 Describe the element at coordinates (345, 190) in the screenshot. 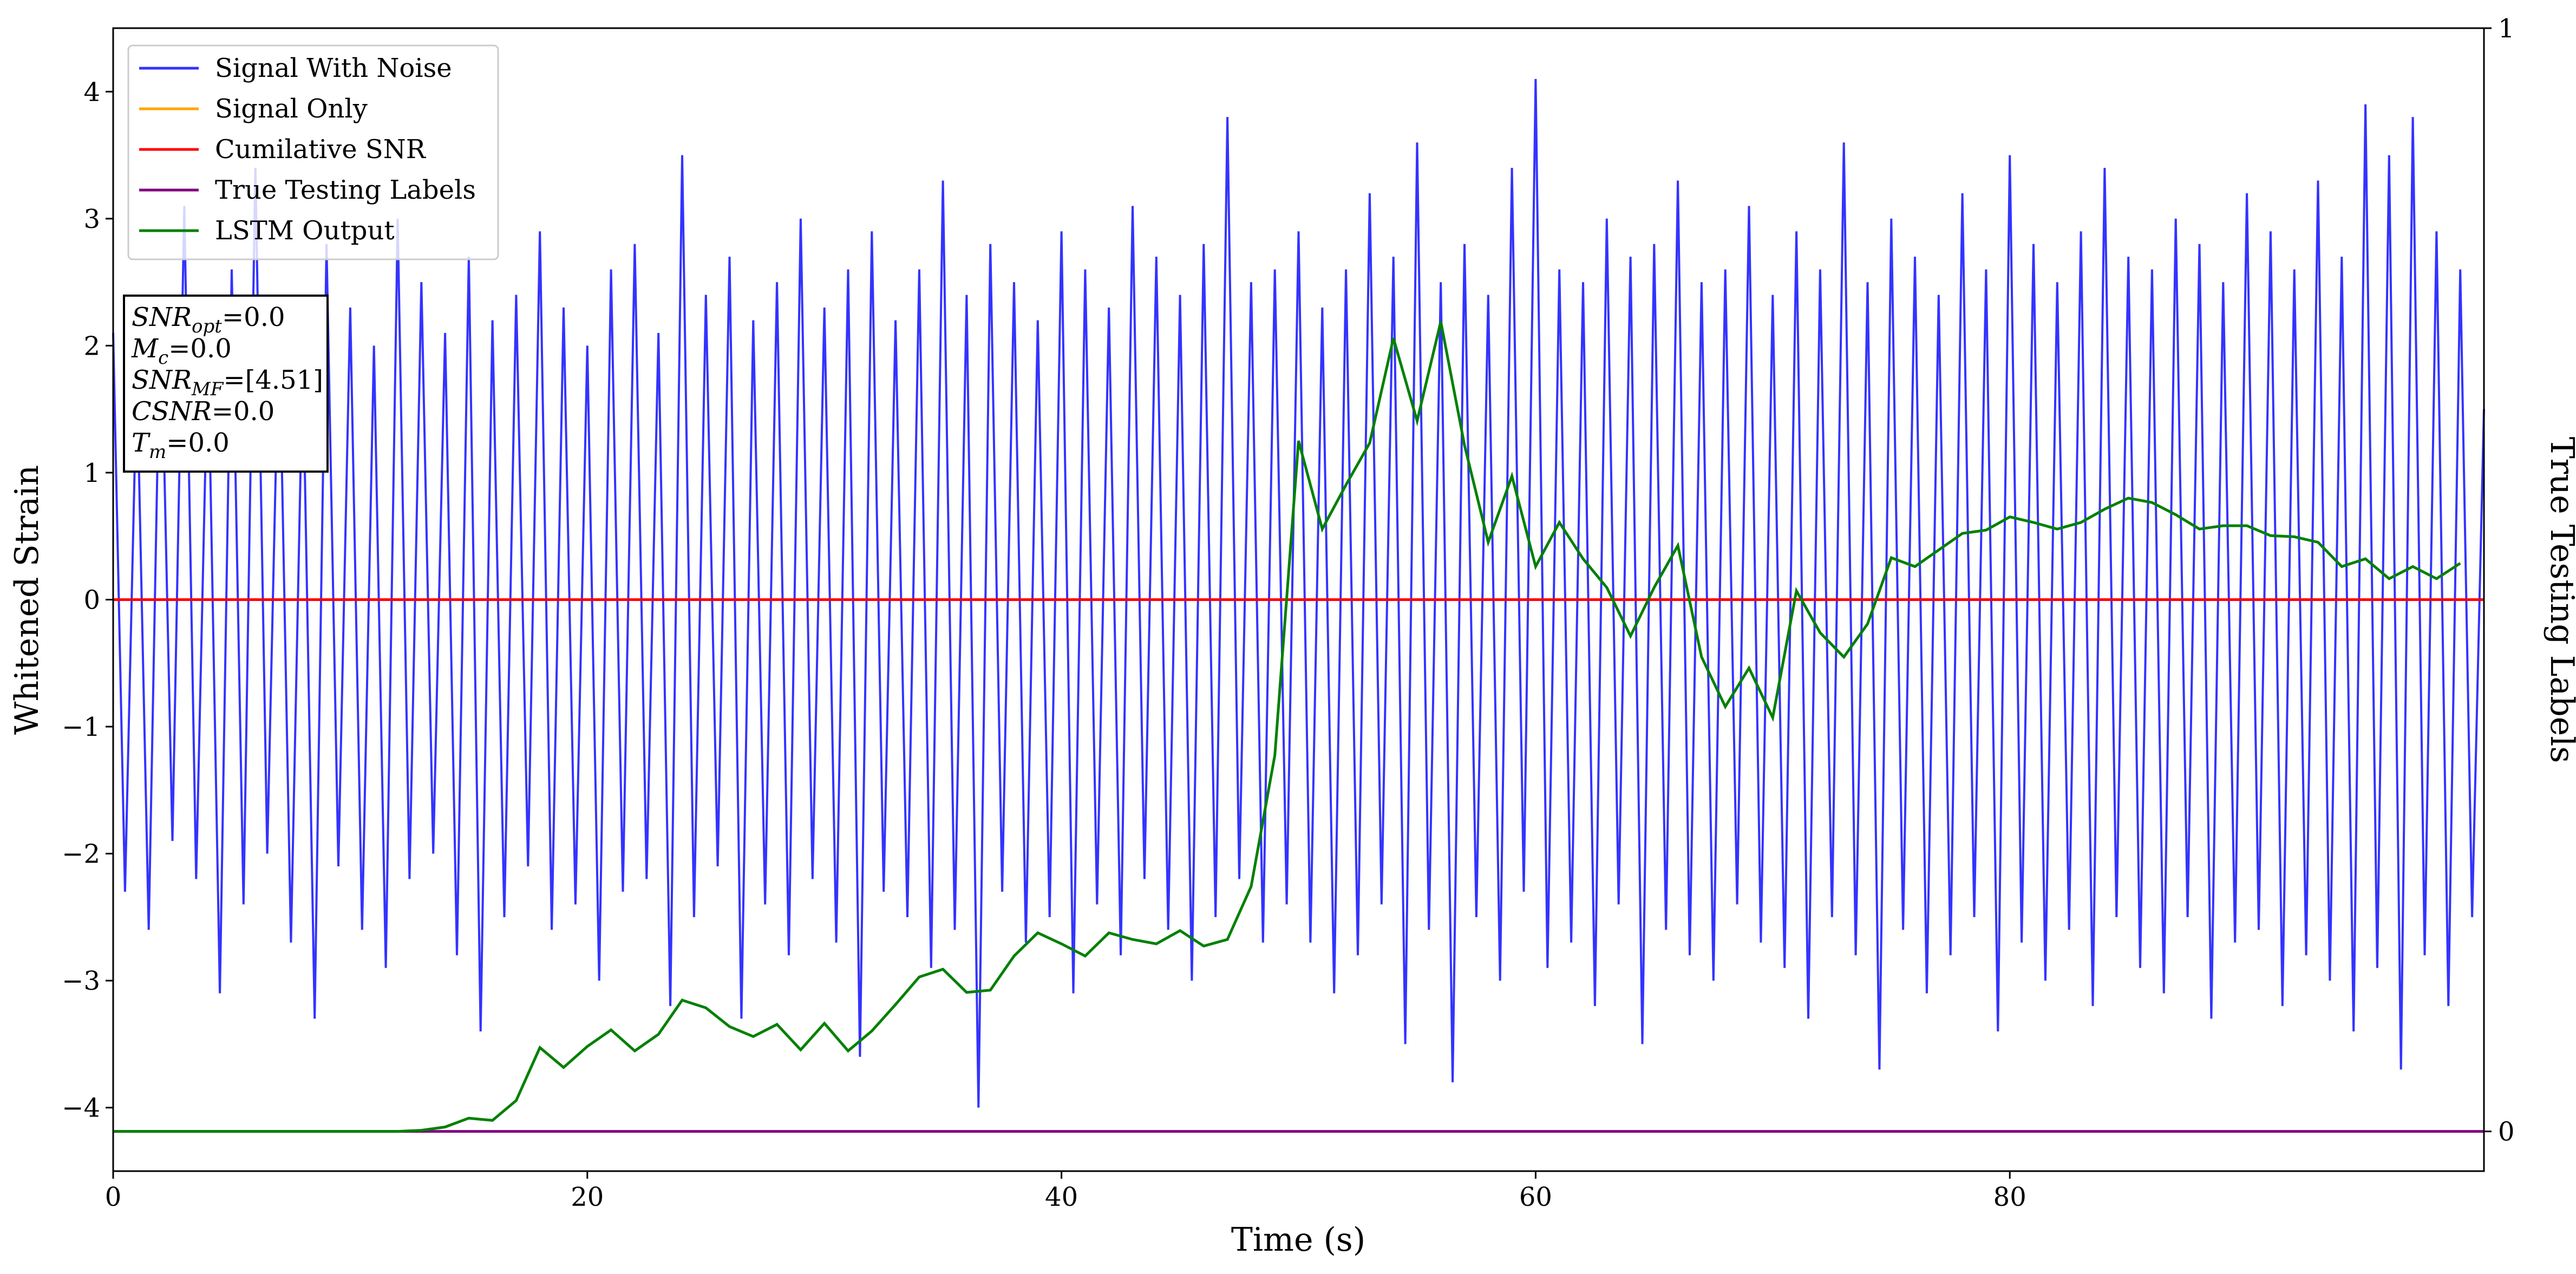

I see `legend-label: True Testing Labels` at that location.